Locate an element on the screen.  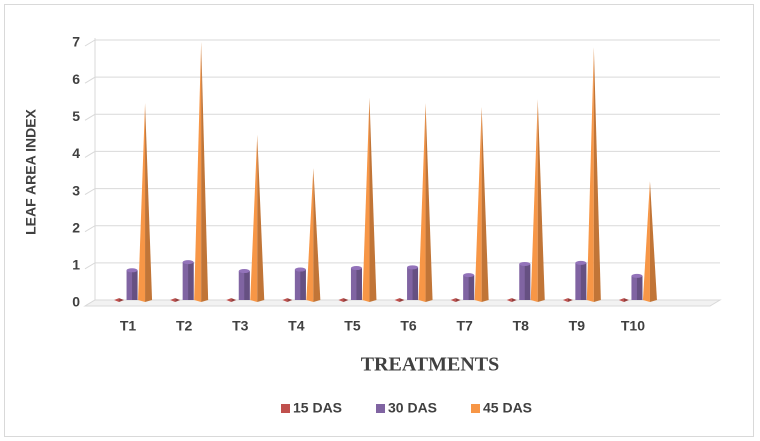
y-tick-label: 7 is located at coordinates (76, 42).